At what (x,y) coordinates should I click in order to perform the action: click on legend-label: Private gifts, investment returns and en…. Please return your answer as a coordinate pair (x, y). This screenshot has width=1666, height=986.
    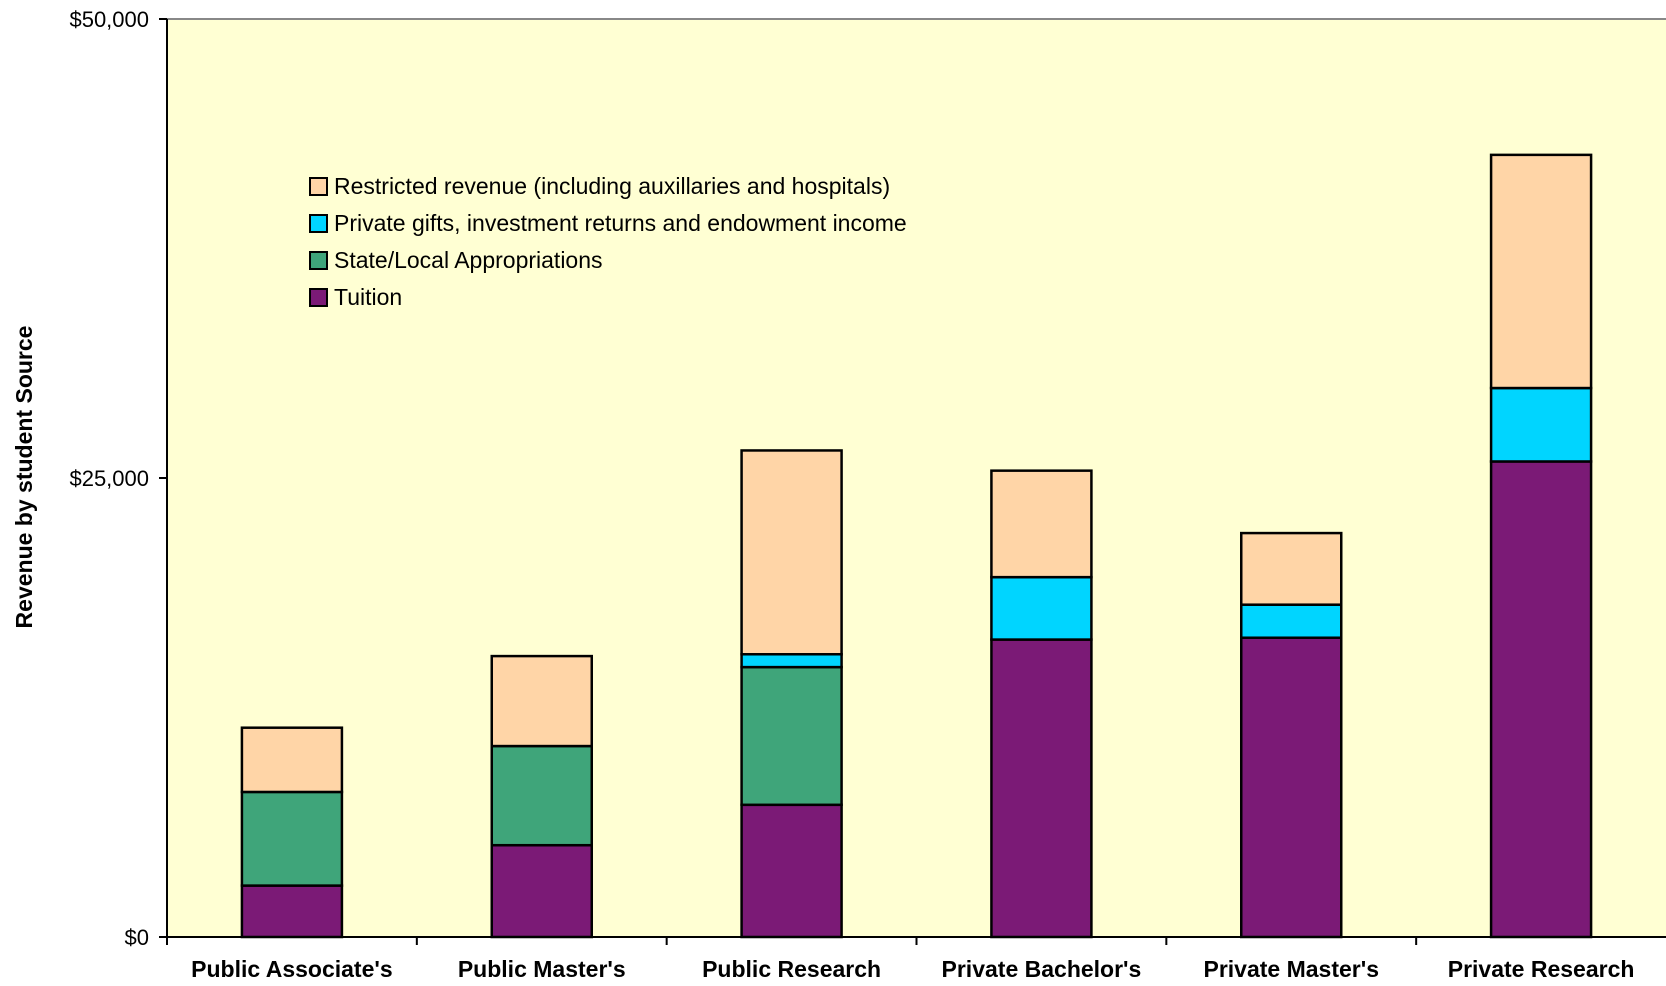
    Looking at the image, I should click on (620, 223).